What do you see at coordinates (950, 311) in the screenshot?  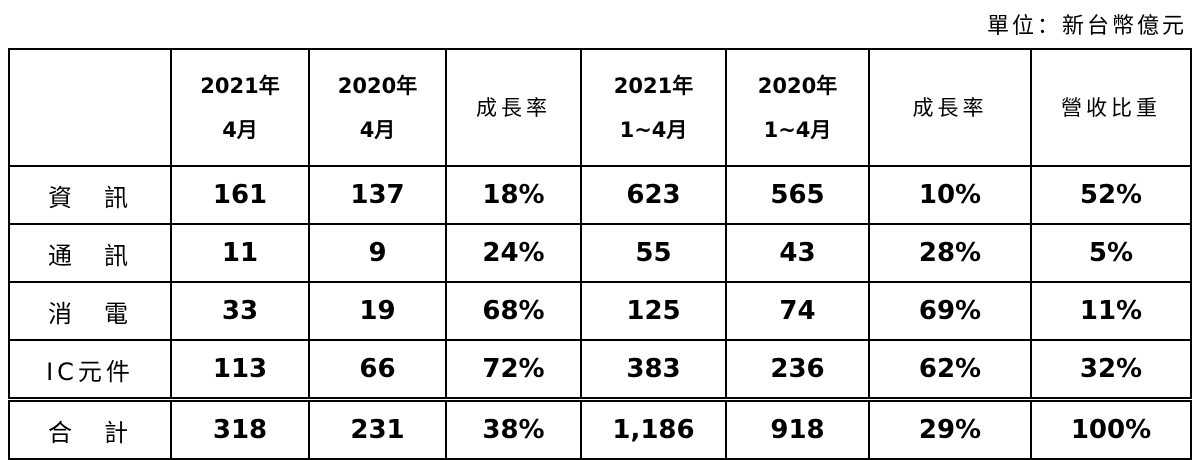 I see `cell: 69%` at bounding box center [950, 311].